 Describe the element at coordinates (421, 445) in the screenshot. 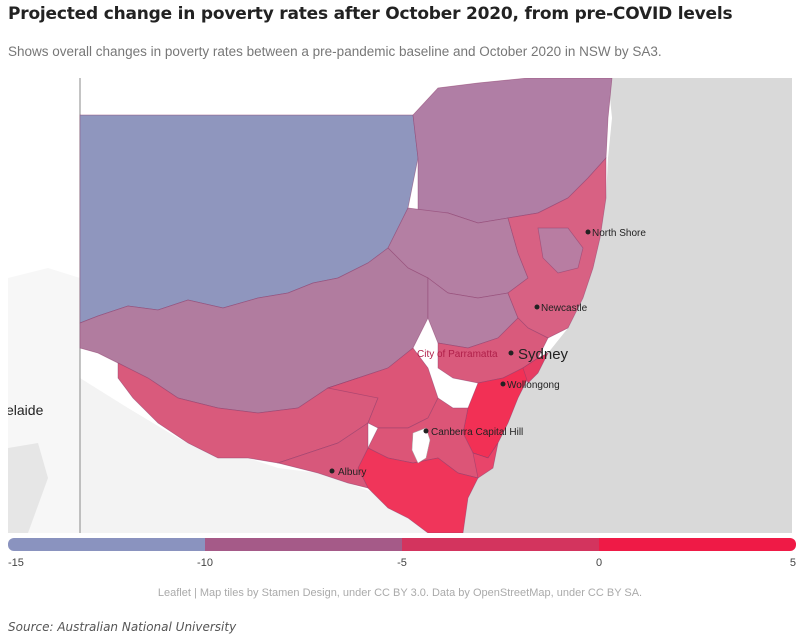

I see `act-territory` at that location.